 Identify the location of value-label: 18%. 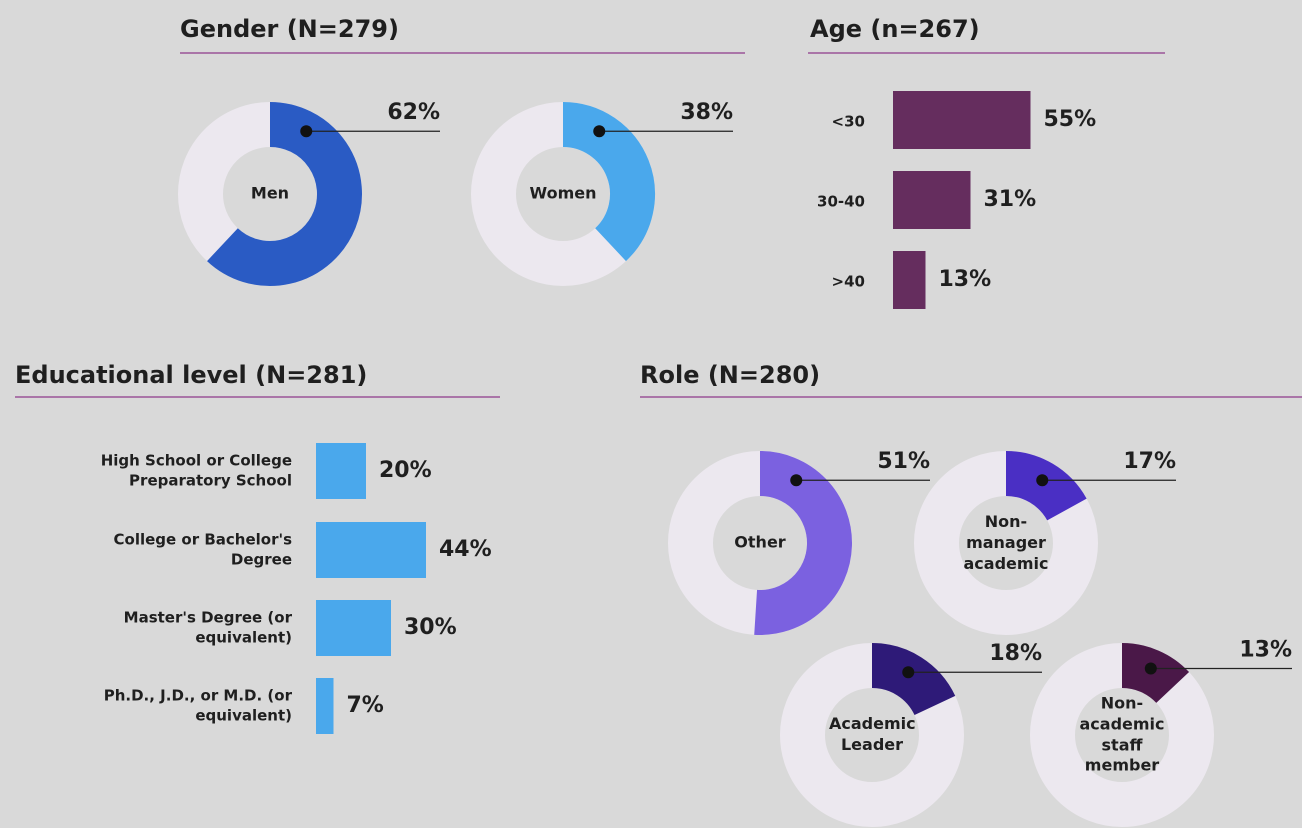
(1015, 653).